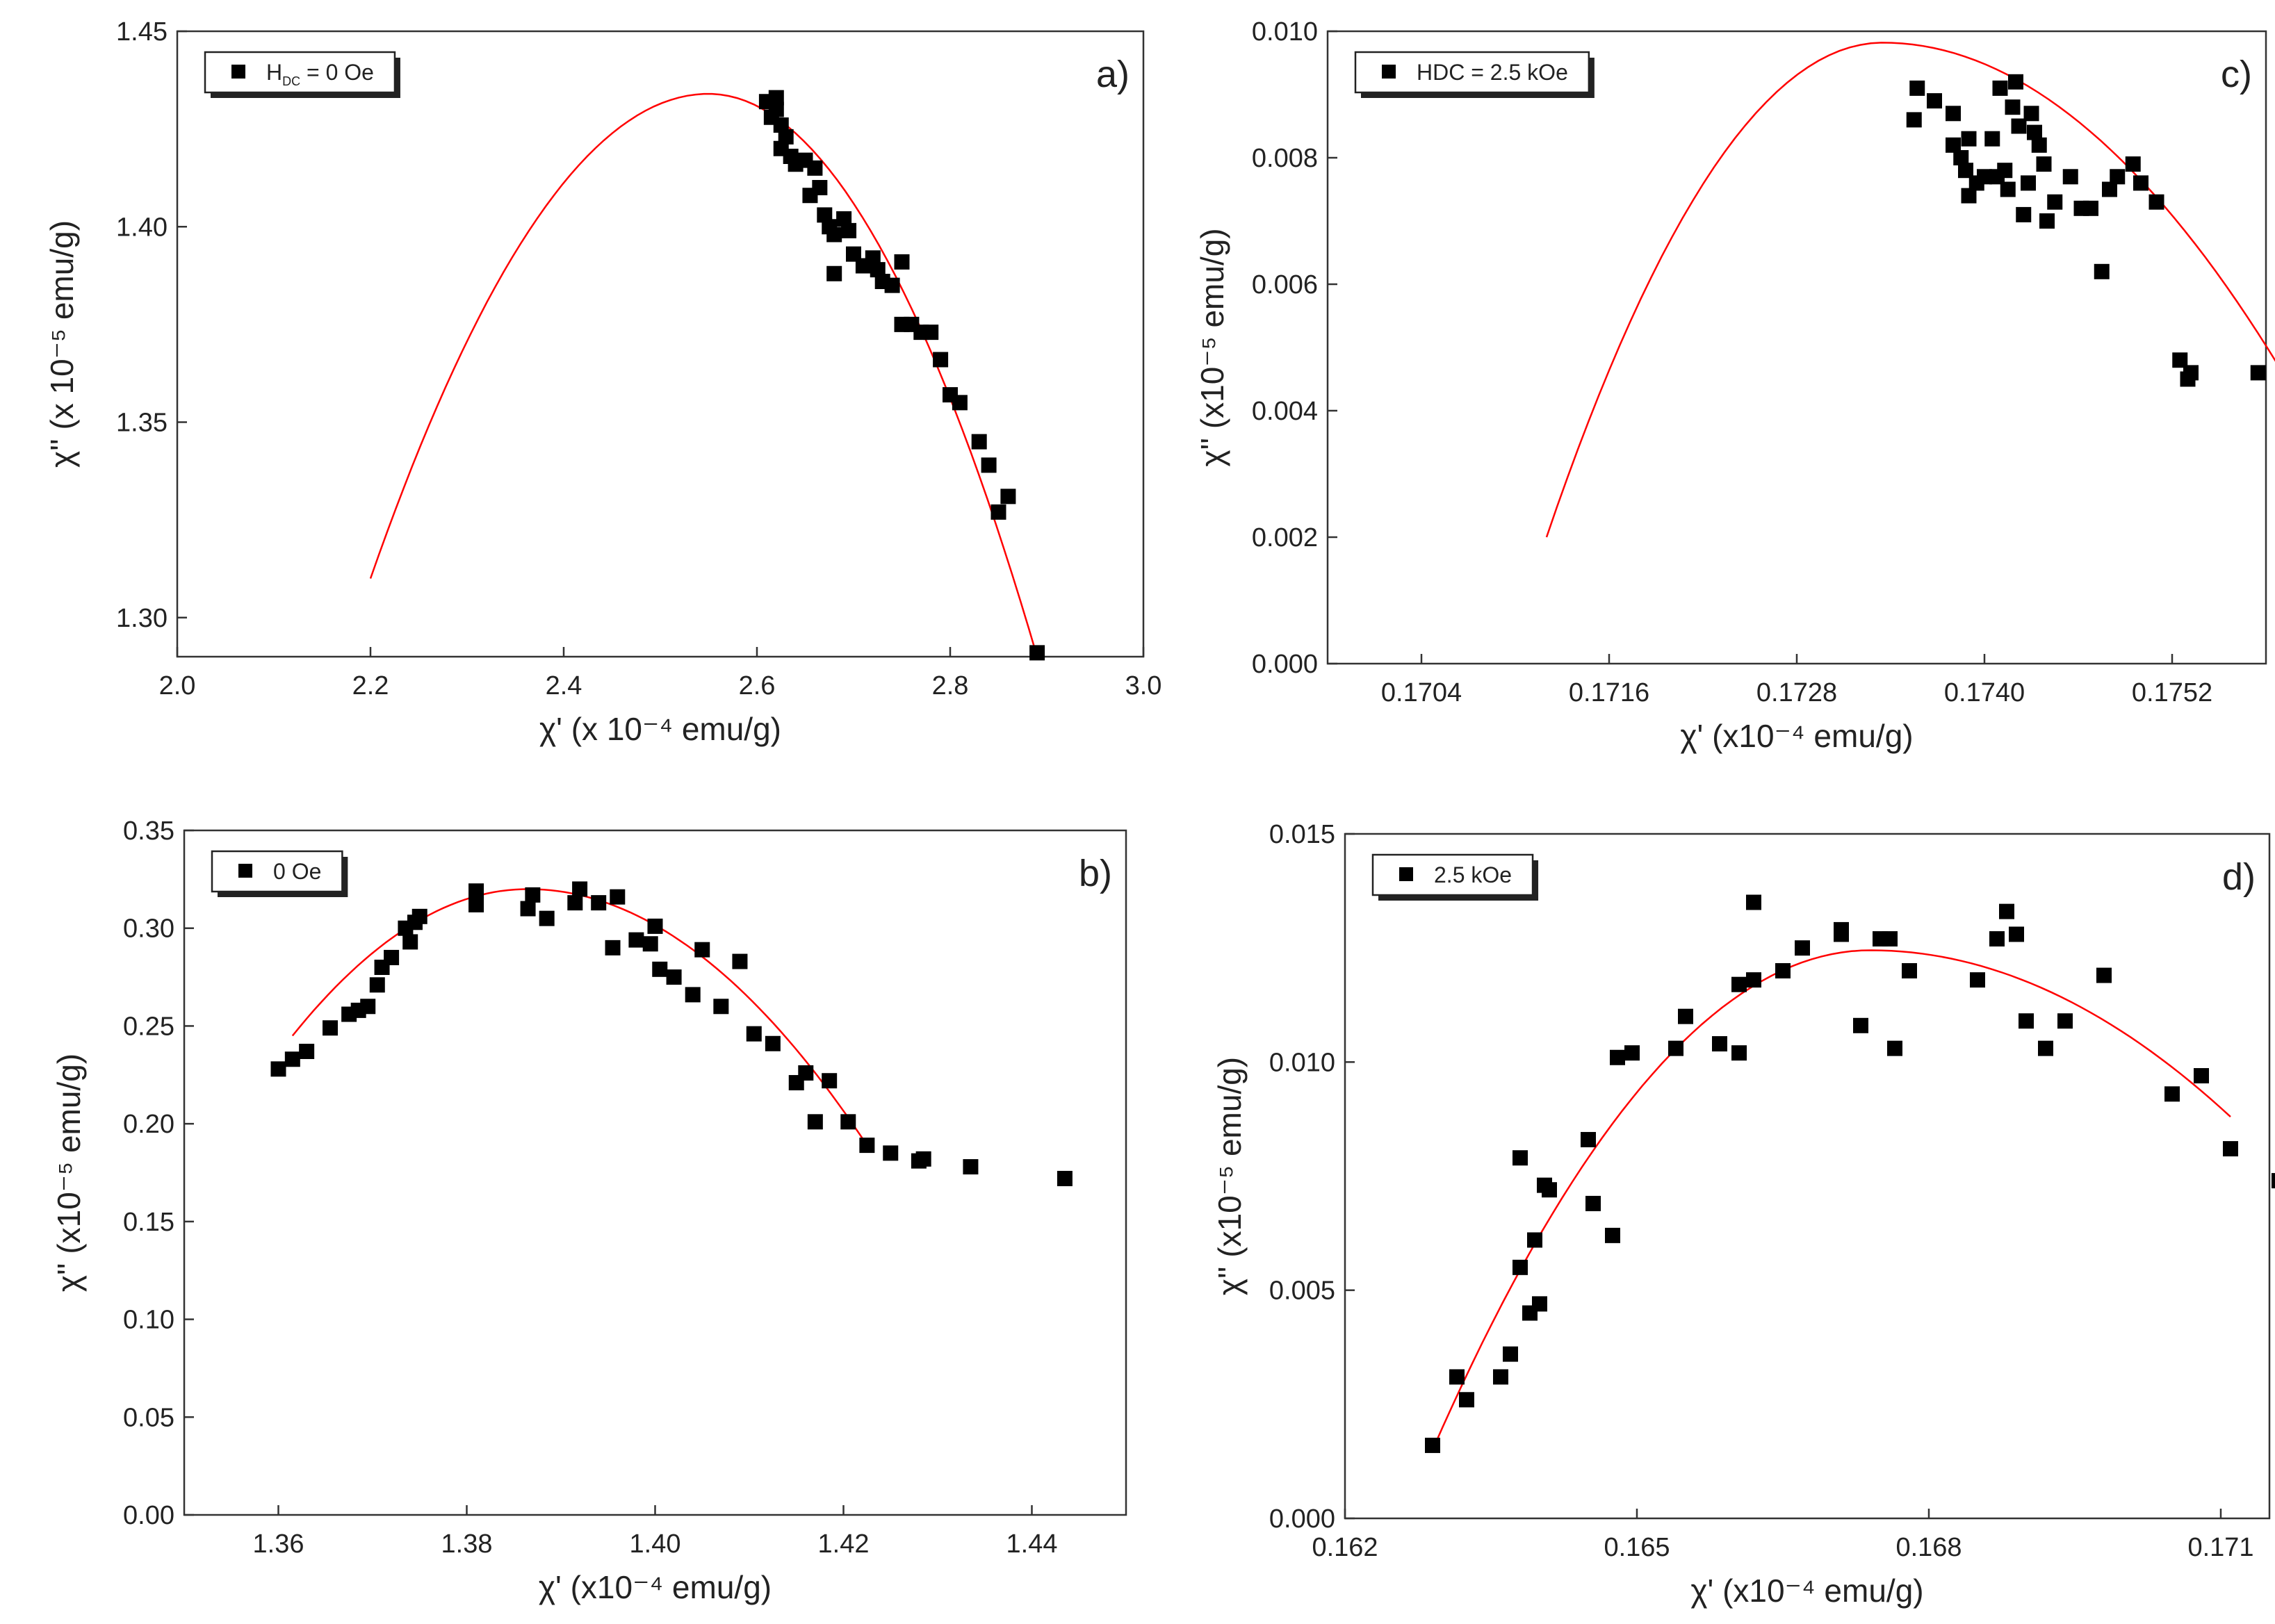 Image resolution: width=2275 pixels, height=1624 pixels. Describe the element at coordinates (1144, 685) in the screenshot. I see `x-tick-label: 3.0` at that location.